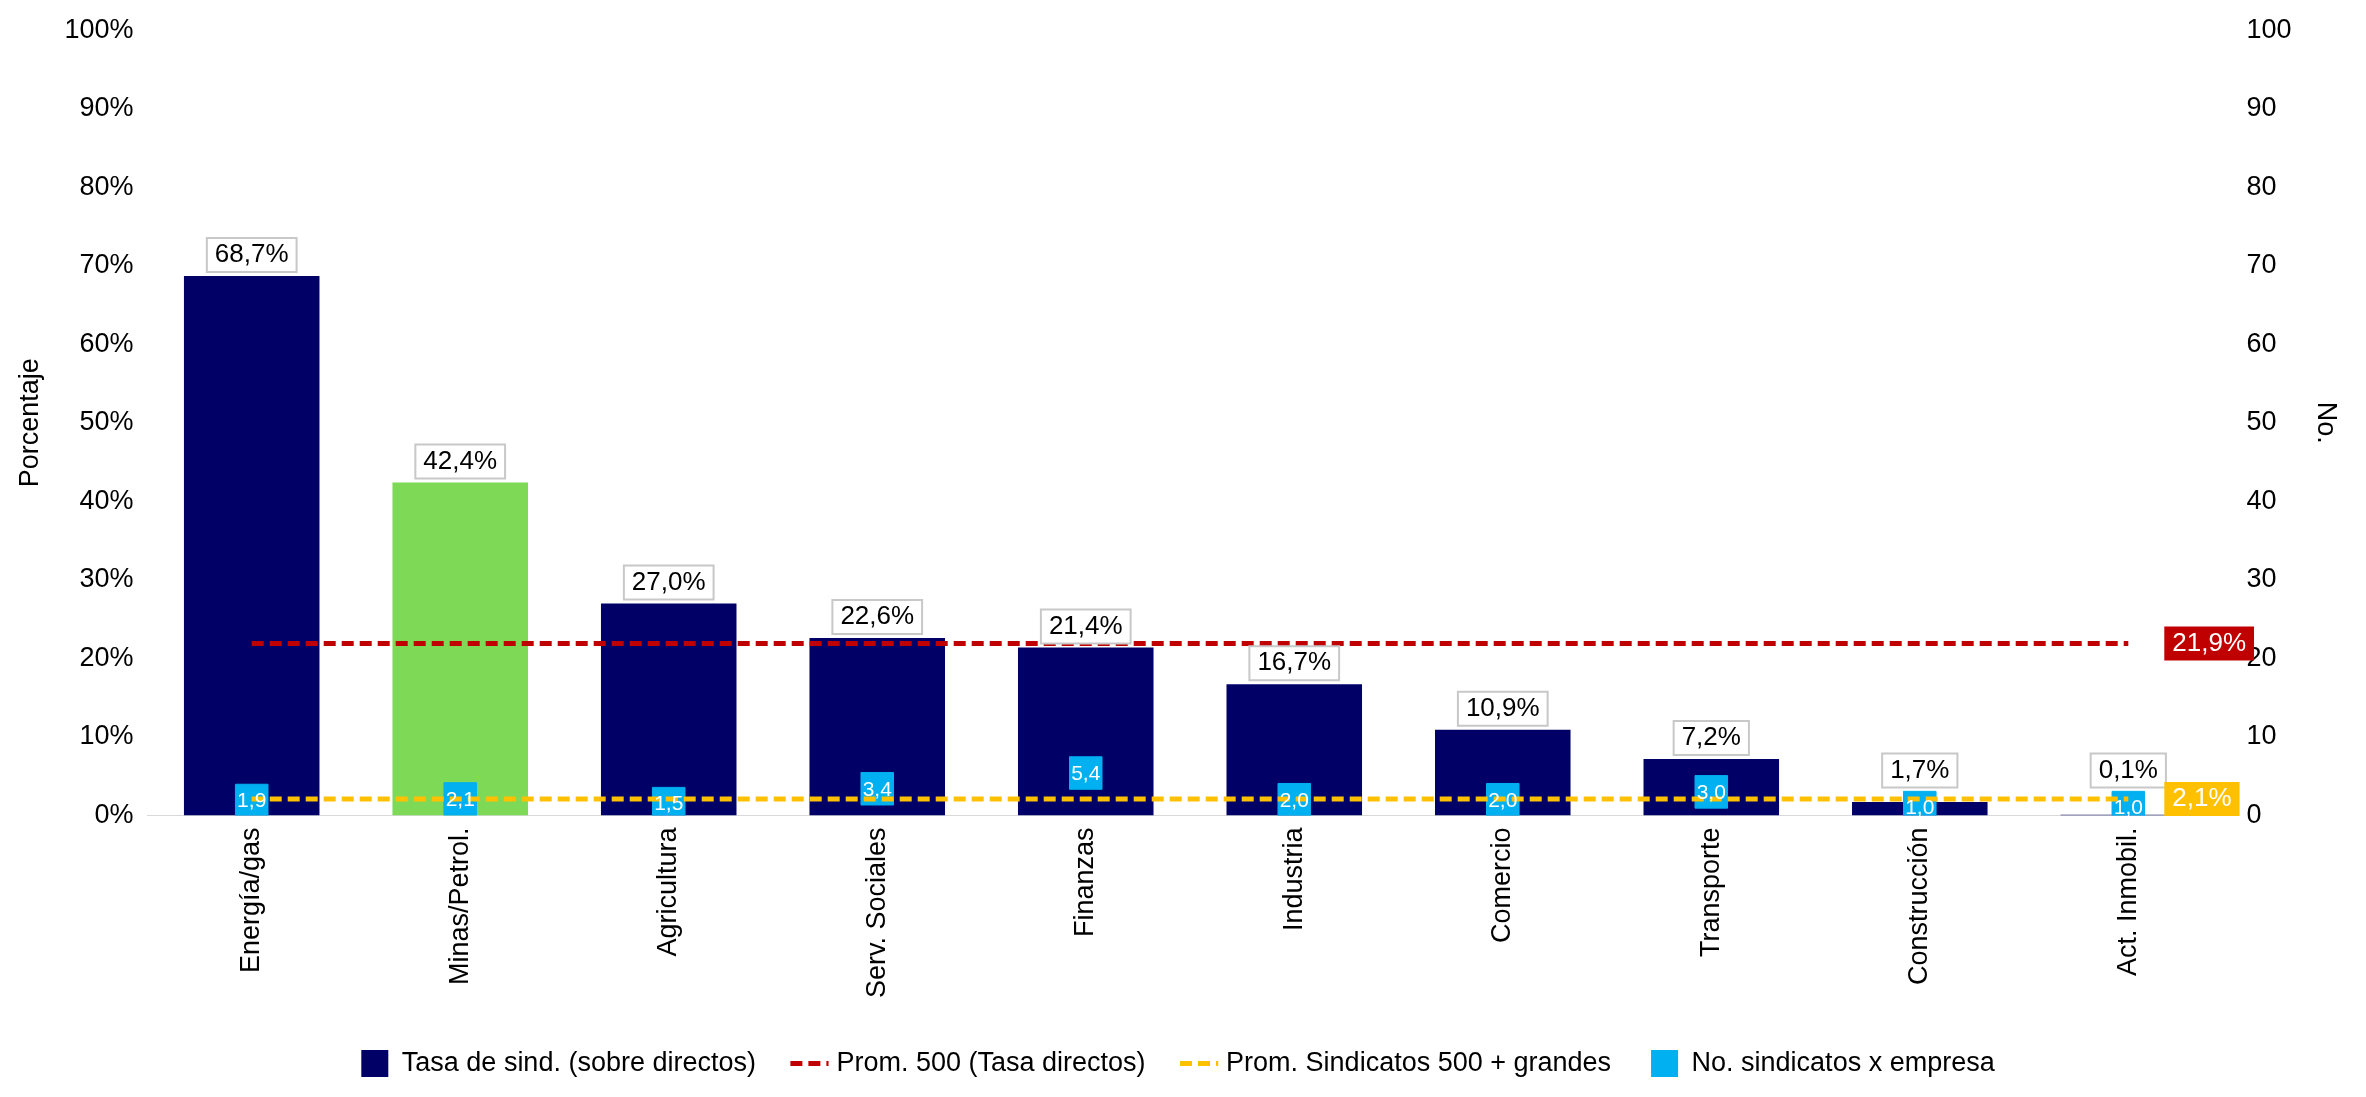 This screenshot has width=2366, height=1097. I want to click on x-tick-label: Act. Inmobil., so click(2126, 901).